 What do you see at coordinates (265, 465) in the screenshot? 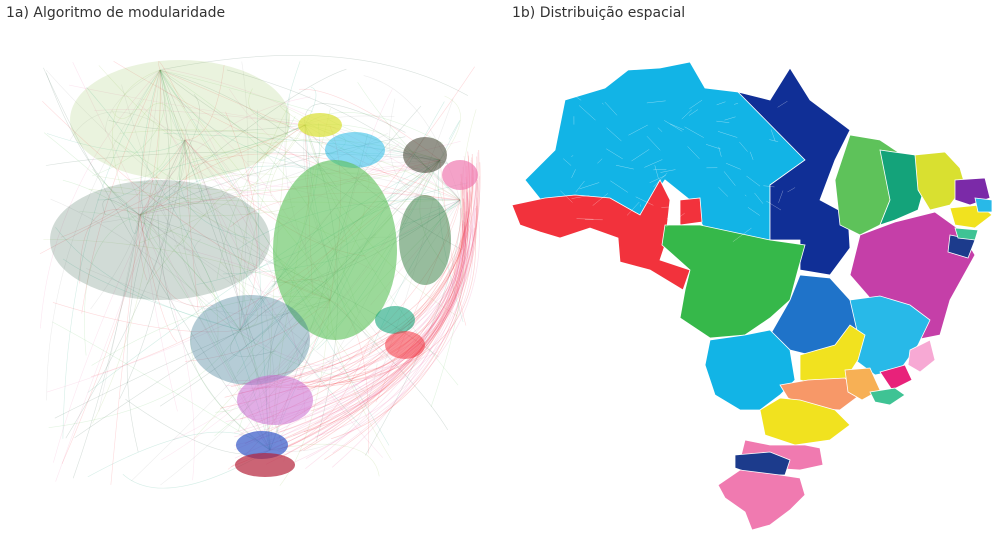
I see `cluster-red-south` at bounding box center [265, 465].